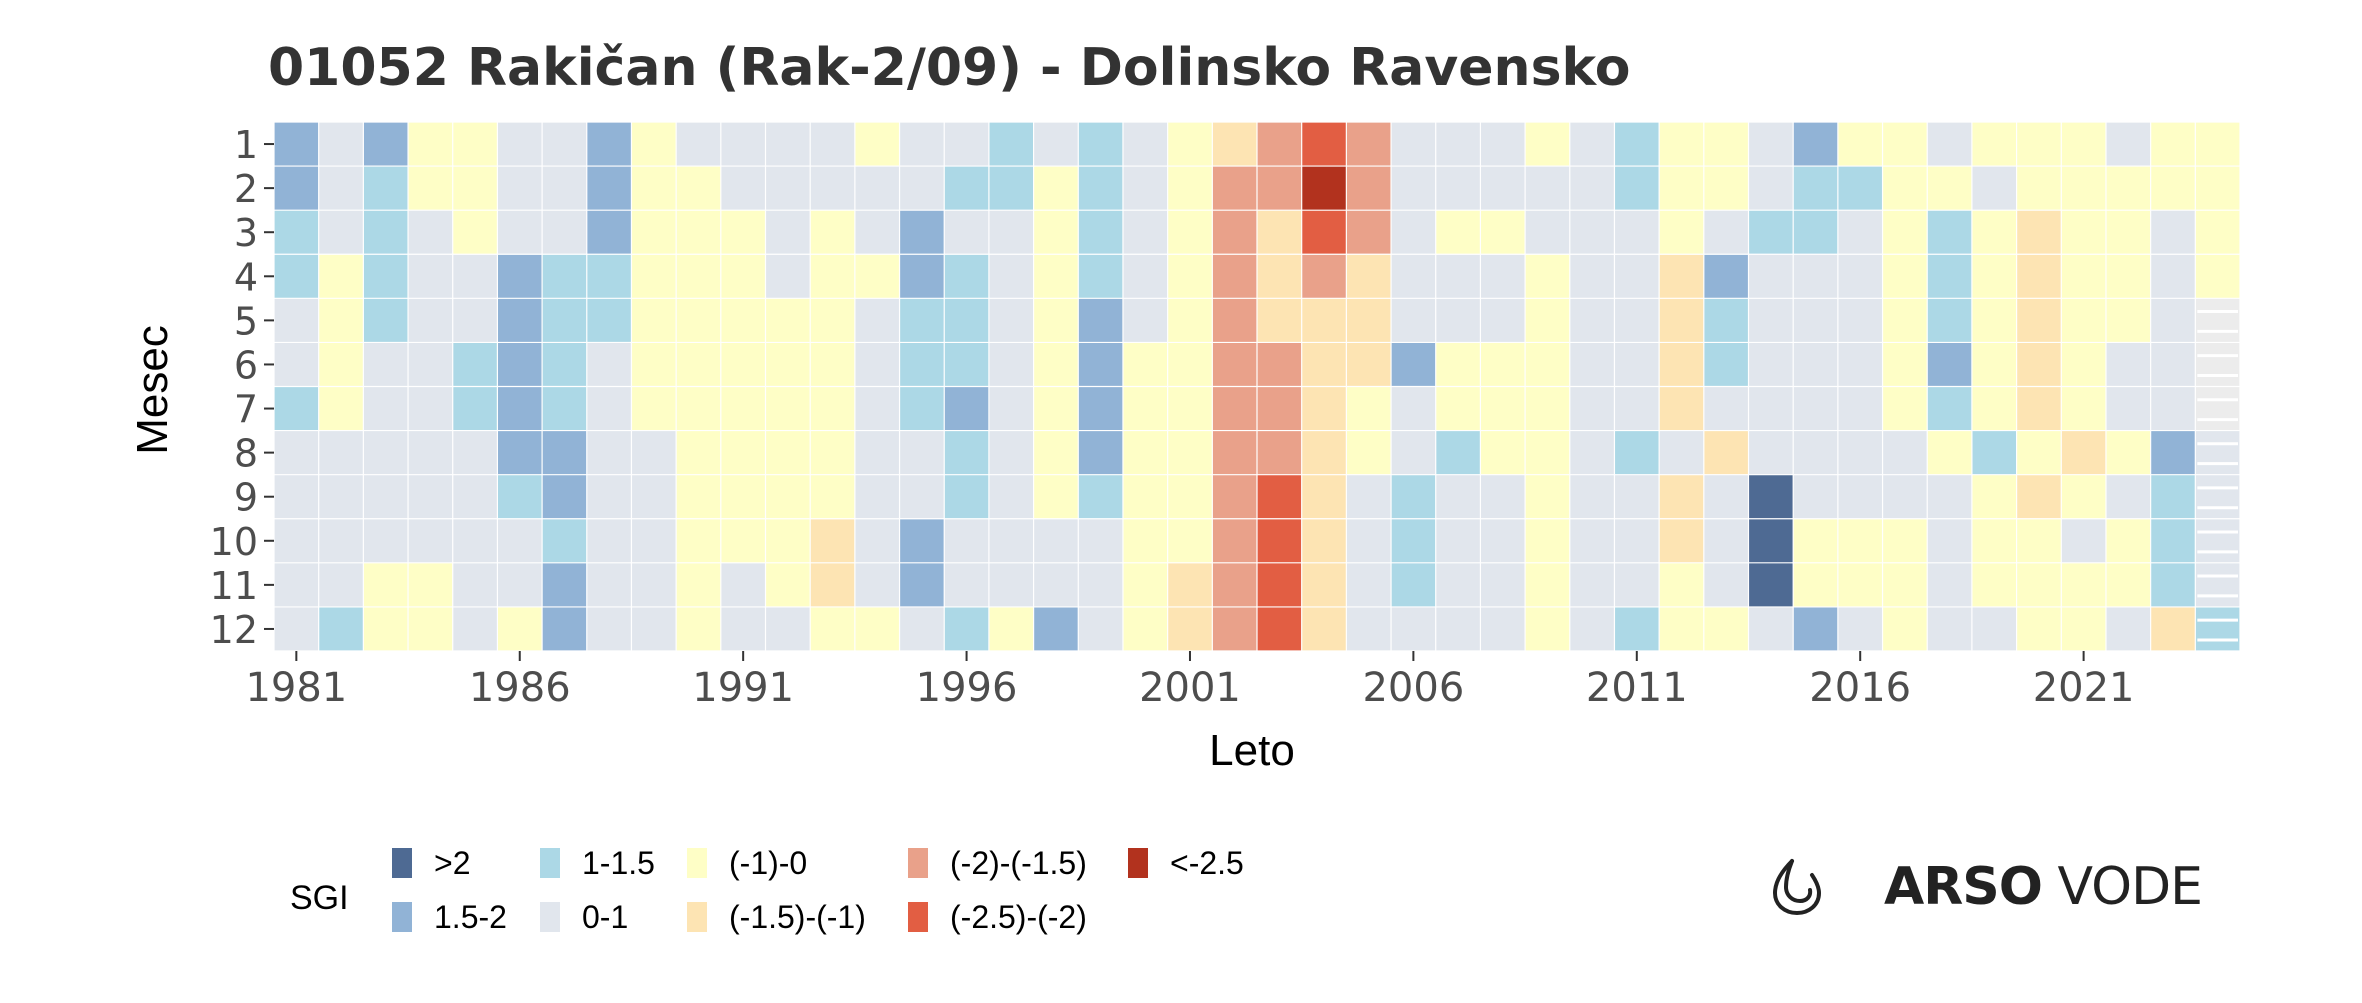 The width and height of the screenshot is (2362, 1003). Describe the element at coordinates (797, 917) in the screenshot. I see `legend-label: (-1.5)-(-1)` at that location.